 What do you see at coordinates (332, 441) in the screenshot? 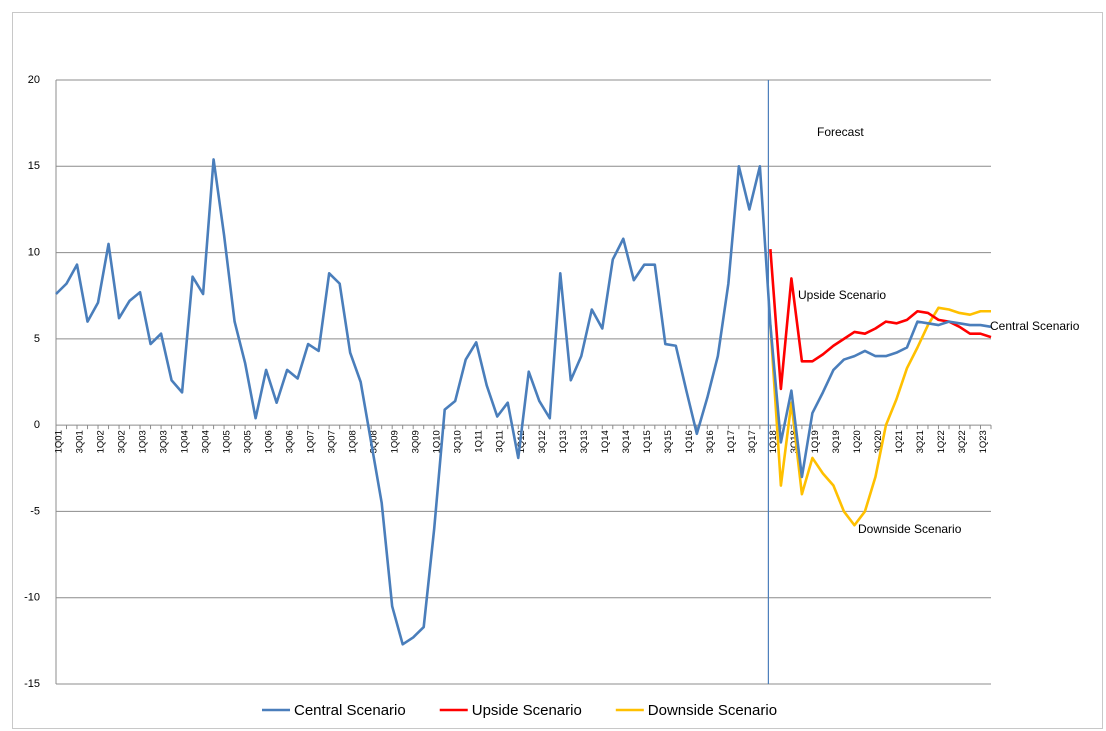
I see `x-tick-label: 3Q07` at bounding box center [332, 441].